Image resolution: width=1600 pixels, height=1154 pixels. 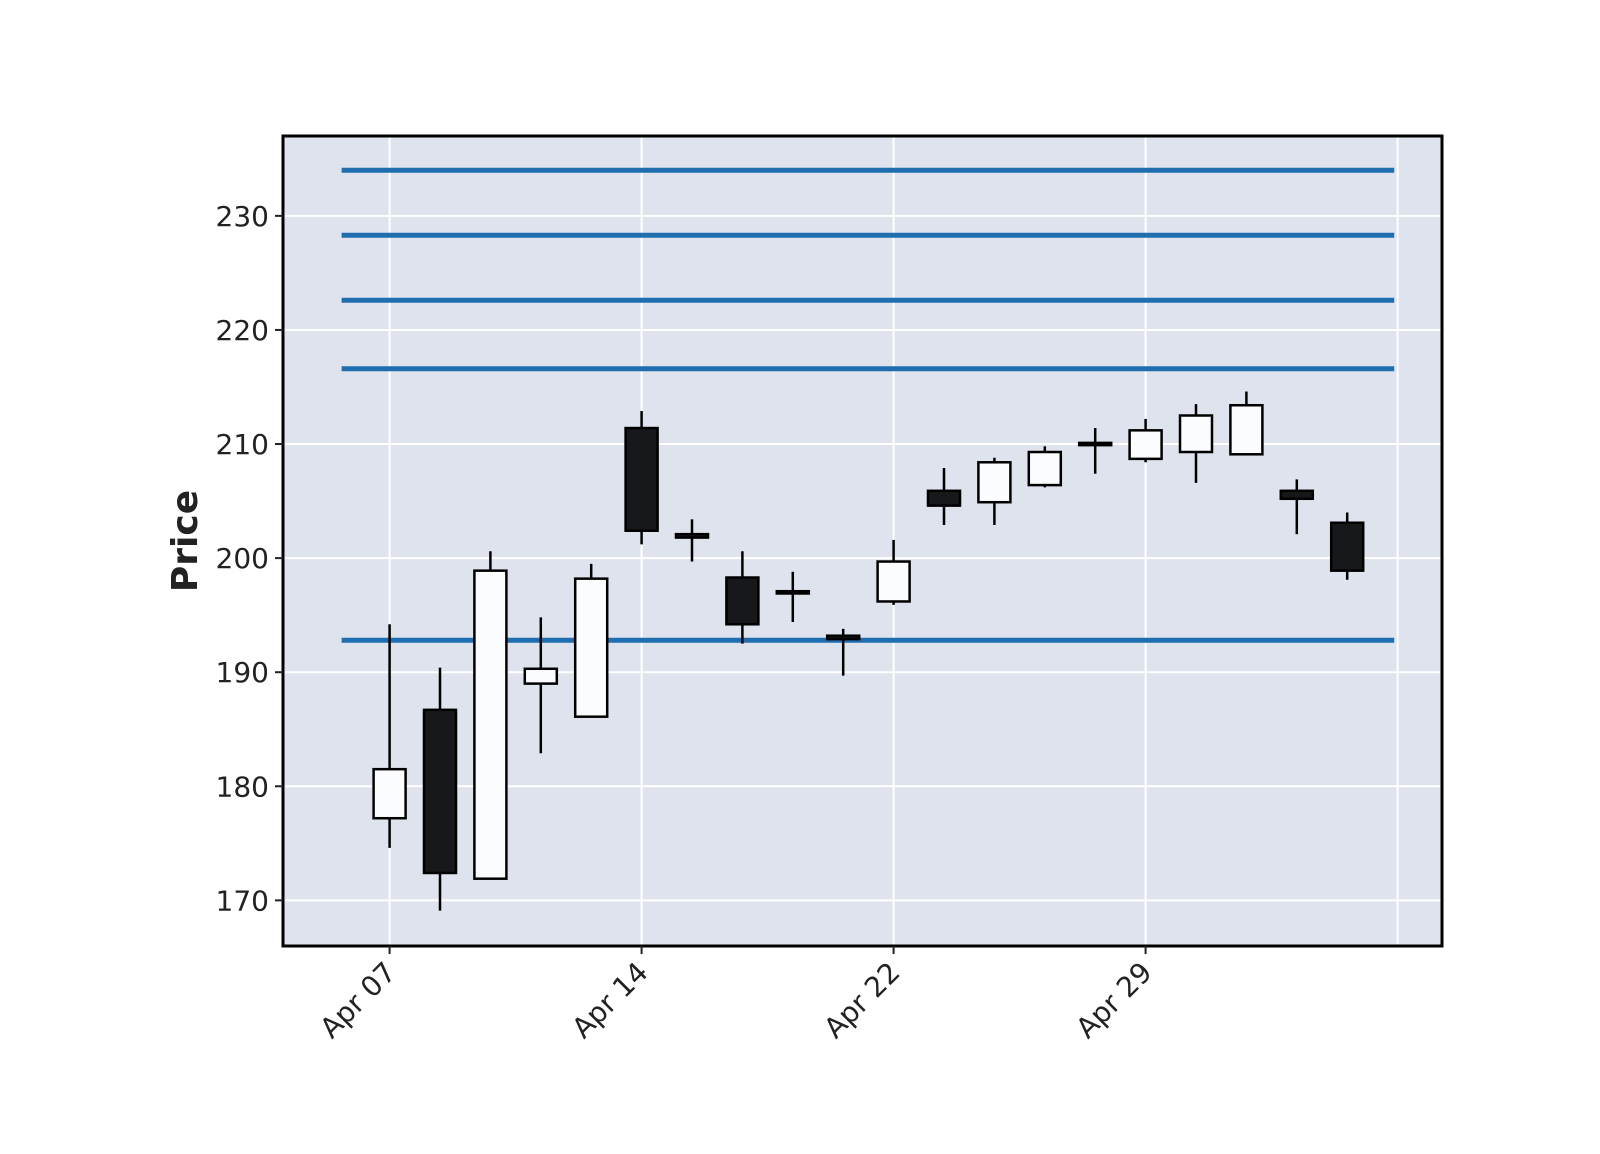 I want to click on y-tick-label: 170, so click(x=242, y=900).